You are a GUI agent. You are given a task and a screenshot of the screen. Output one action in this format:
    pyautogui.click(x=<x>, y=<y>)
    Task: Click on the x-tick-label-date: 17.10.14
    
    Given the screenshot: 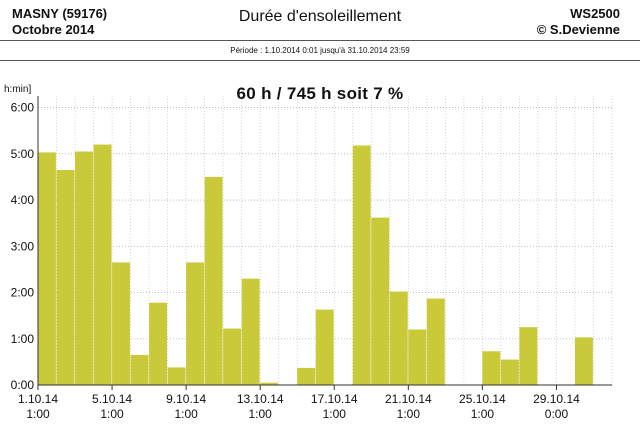 What is the action you would take?
    pyautogui.click(x=334, y=399)
    